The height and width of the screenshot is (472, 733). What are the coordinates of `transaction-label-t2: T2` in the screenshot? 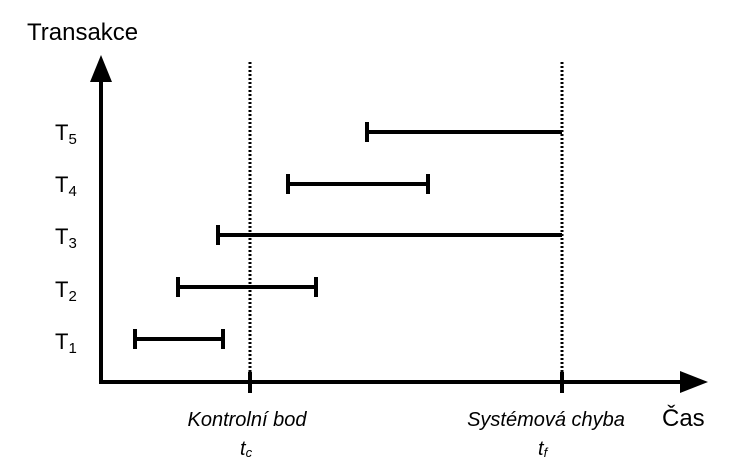 It's located at (66, 291).